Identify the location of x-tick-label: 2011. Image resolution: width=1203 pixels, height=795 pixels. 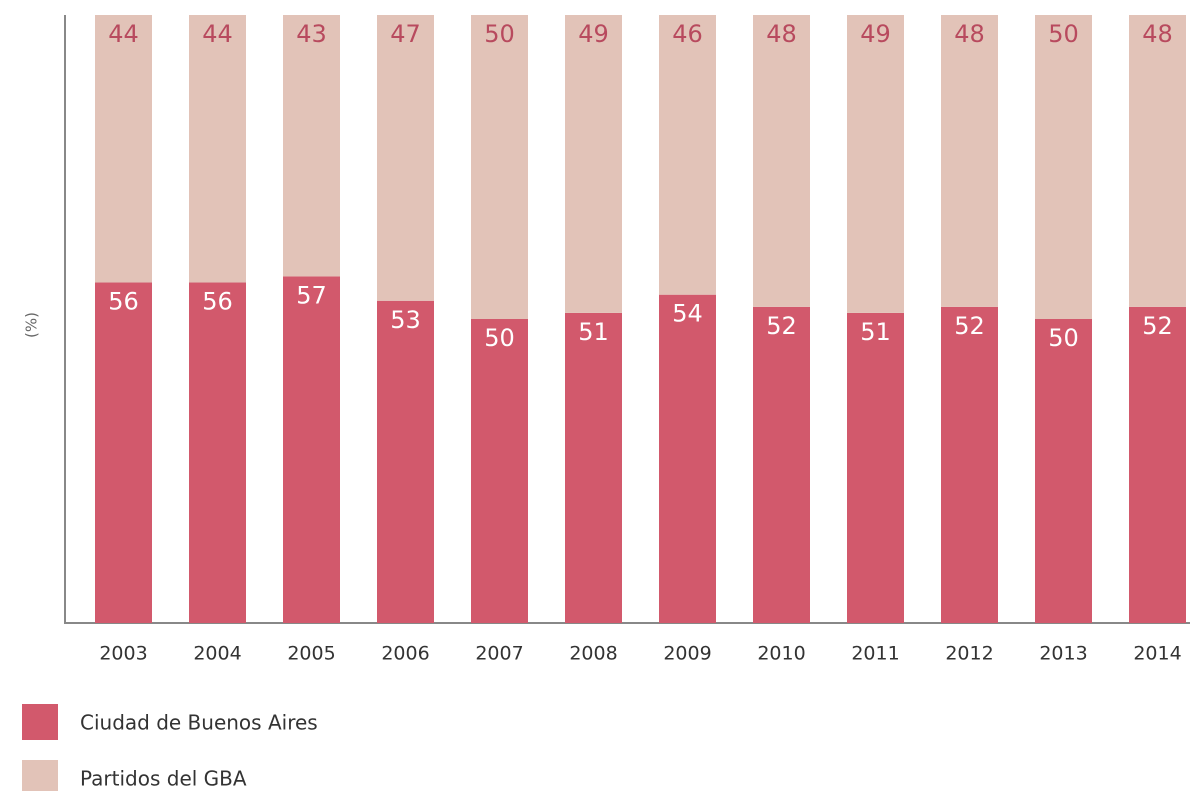
(875, 654).